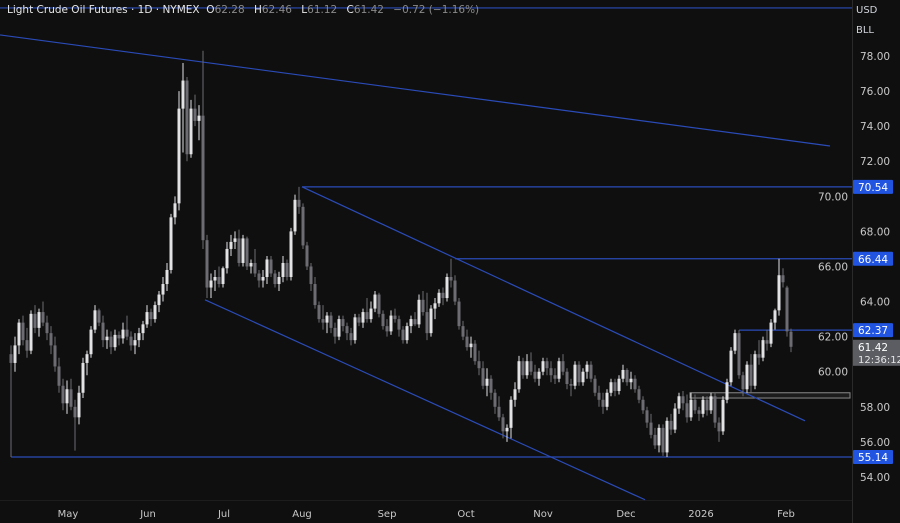 The height and width of the screenshot is (523, 900). Describe the element at coordinates (875, 478) in the screenshot. I see `price-tick-label: 54.00` at that location.